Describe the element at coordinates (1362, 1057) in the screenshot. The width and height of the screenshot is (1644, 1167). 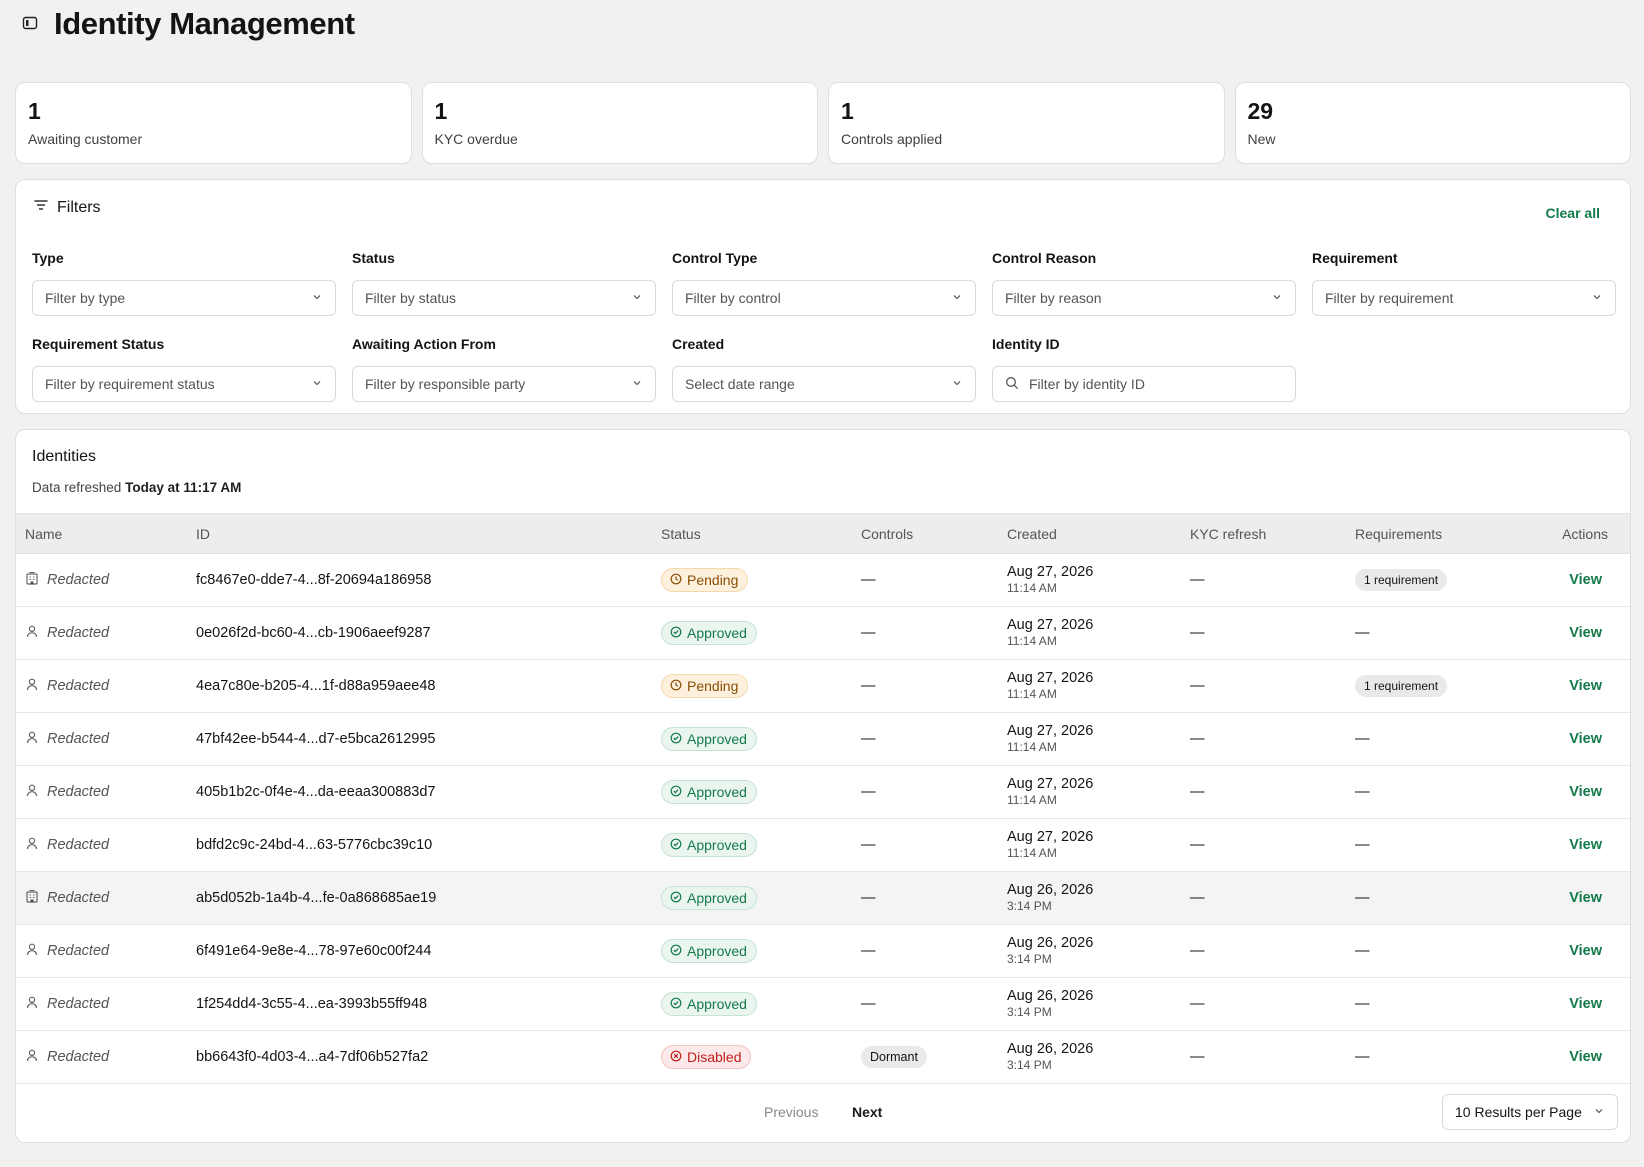
I see `requirements-value: —` at that location.